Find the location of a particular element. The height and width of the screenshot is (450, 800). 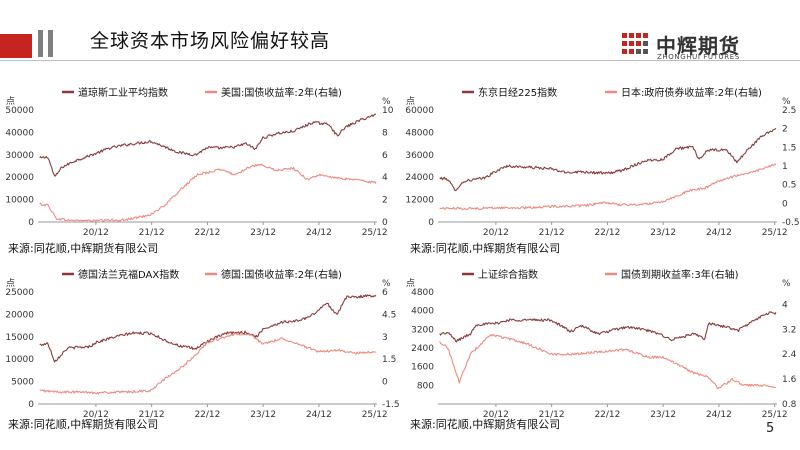

y2-tick-label: 0.8 is located at coordinates (789, 405).